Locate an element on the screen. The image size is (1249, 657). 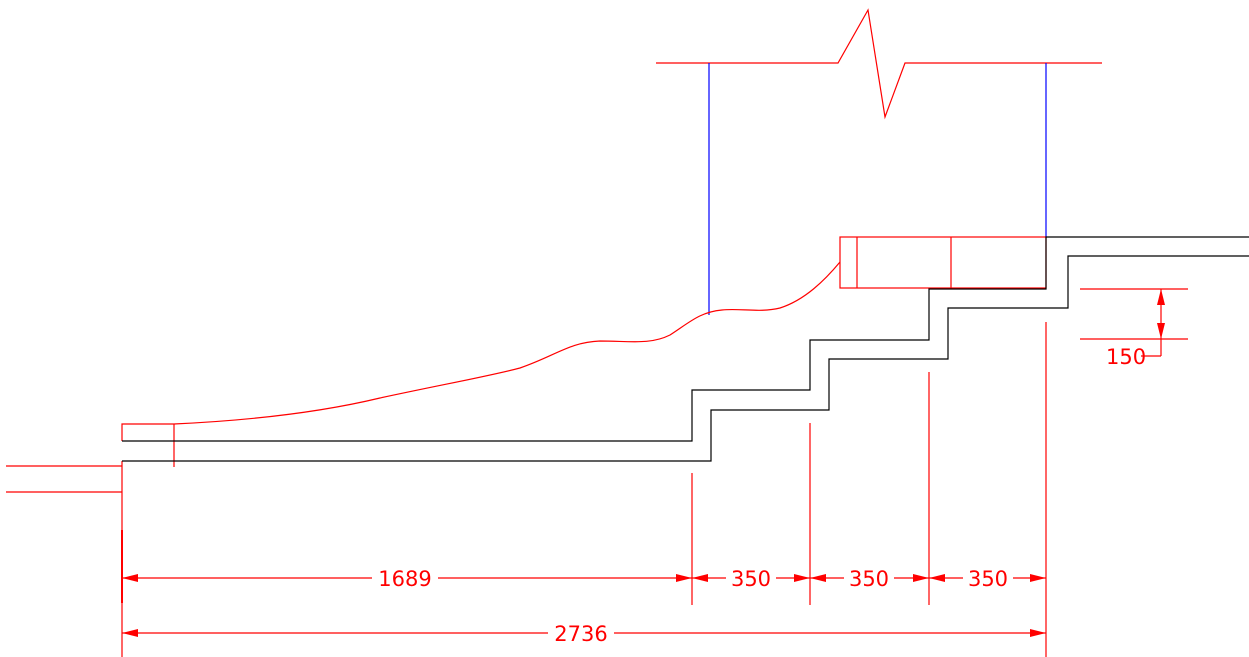
dim-label-350-a: 350 is located at coordinates (751, 579).